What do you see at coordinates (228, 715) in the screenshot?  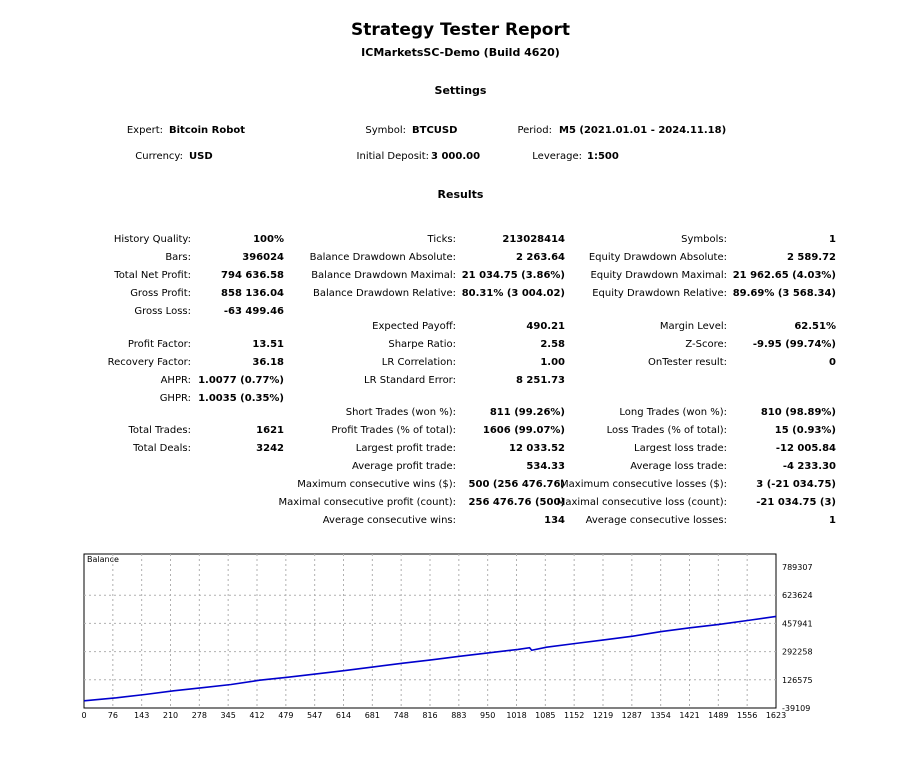 I see `x-tick-label: 345` at bounding box center [228, 715].